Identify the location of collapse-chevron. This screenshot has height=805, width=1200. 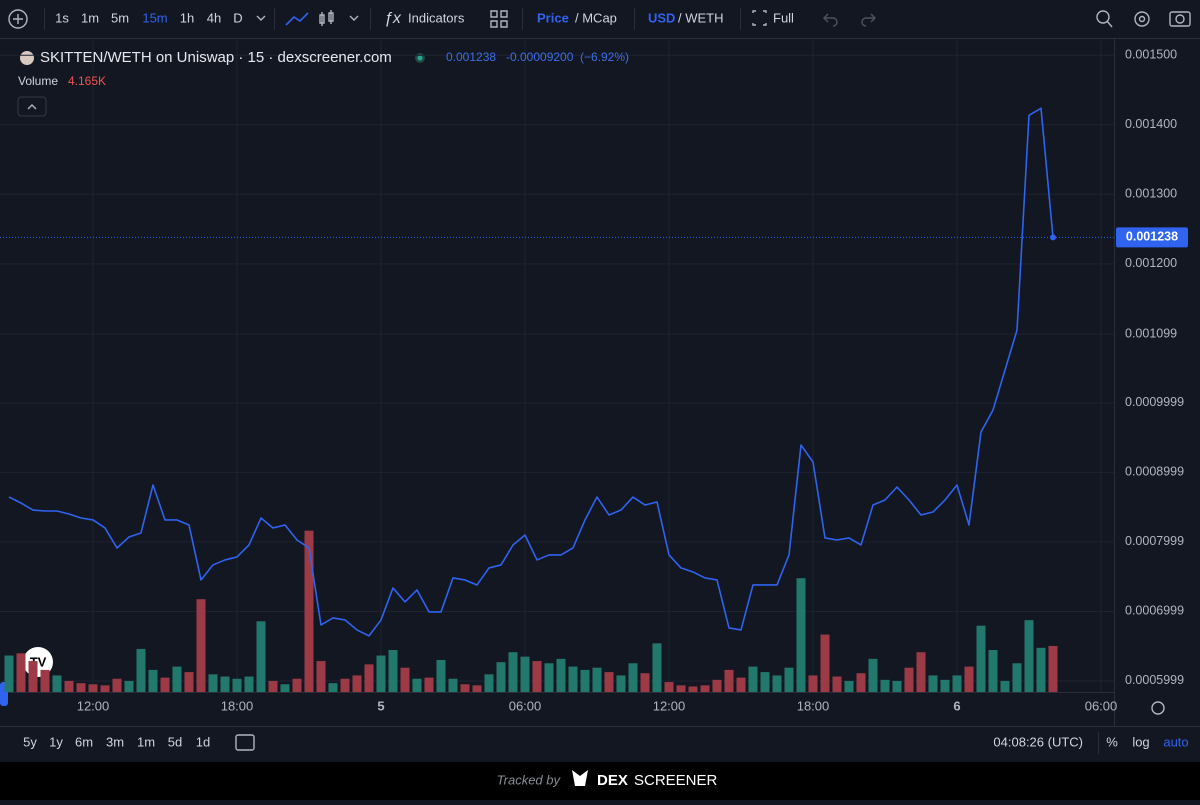
(32, 107).